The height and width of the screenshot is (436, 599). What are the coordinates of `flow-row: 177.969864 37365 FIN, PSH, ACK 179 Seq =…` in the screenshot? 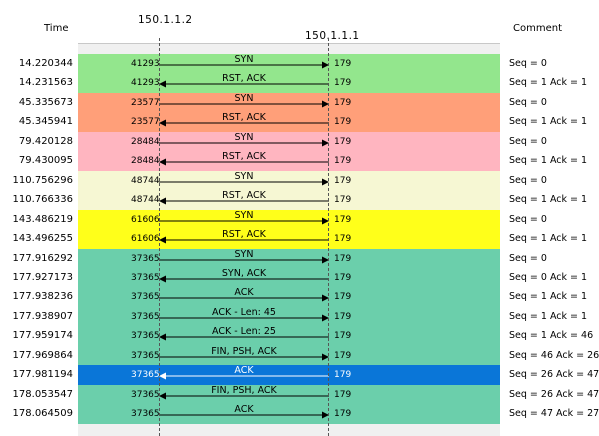 It's located at (299, 355).